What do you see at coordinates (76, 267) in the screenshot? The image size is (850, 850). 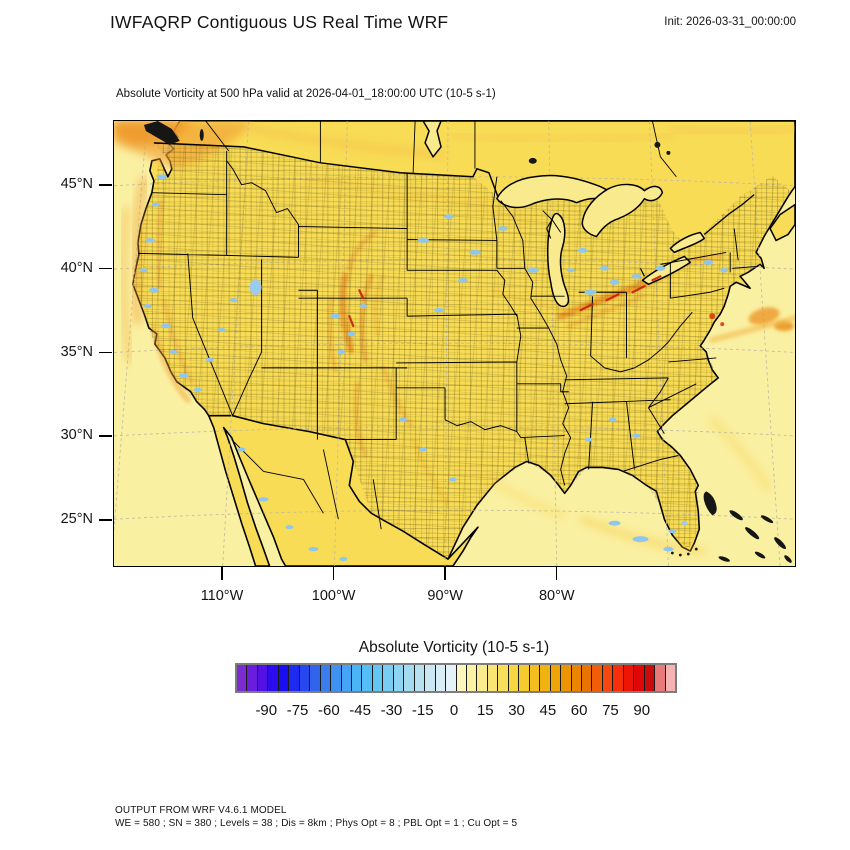 I see `lat-tick-label: 40°N` at bounding box center [76, 267].